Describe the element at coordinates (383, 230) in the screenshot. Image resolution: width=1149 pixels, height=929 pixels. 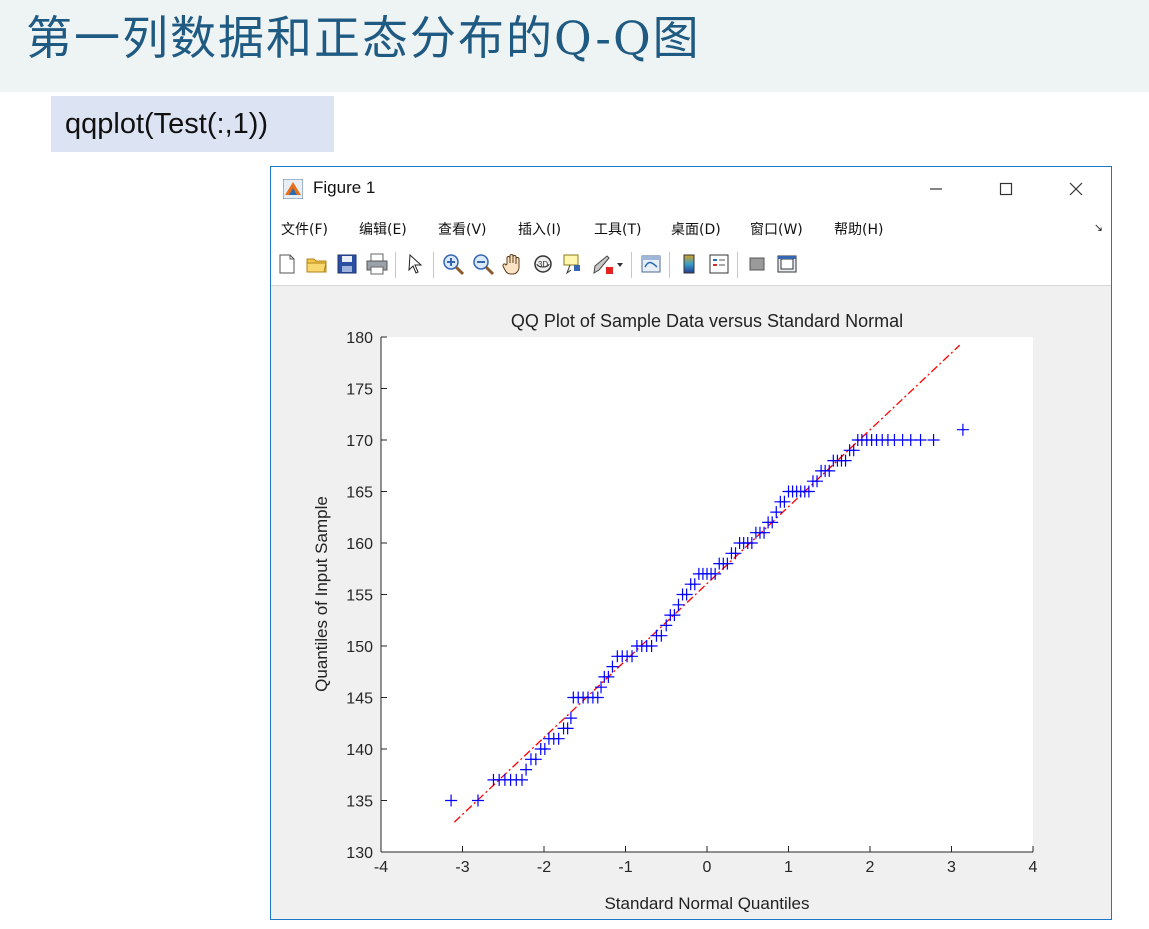
I see `menu-edit: 编辑(E)` at that location.